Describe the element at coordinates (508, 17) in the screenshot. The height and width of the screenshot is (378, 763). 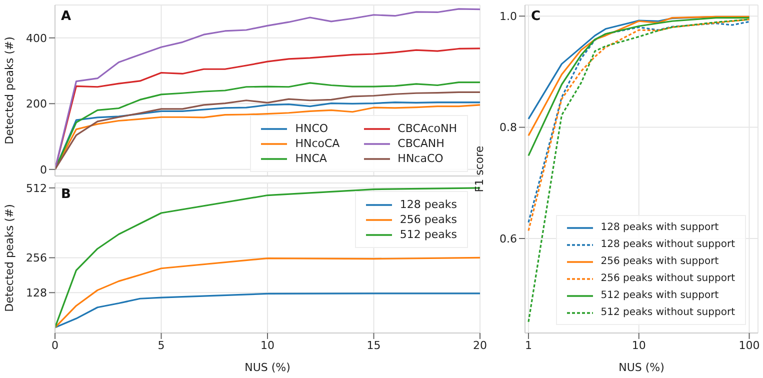
I see `y-tick-label: 1.0` at that location.